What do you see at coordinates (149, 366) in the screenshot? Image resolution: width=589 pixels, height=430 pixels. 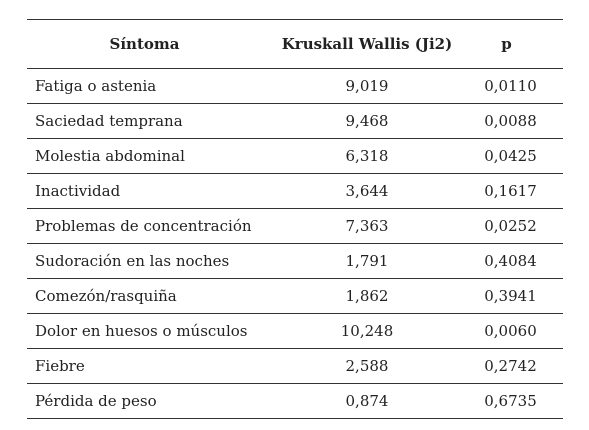 I see `cell-symptom: Fiebre` at bounding box center [149, 366].